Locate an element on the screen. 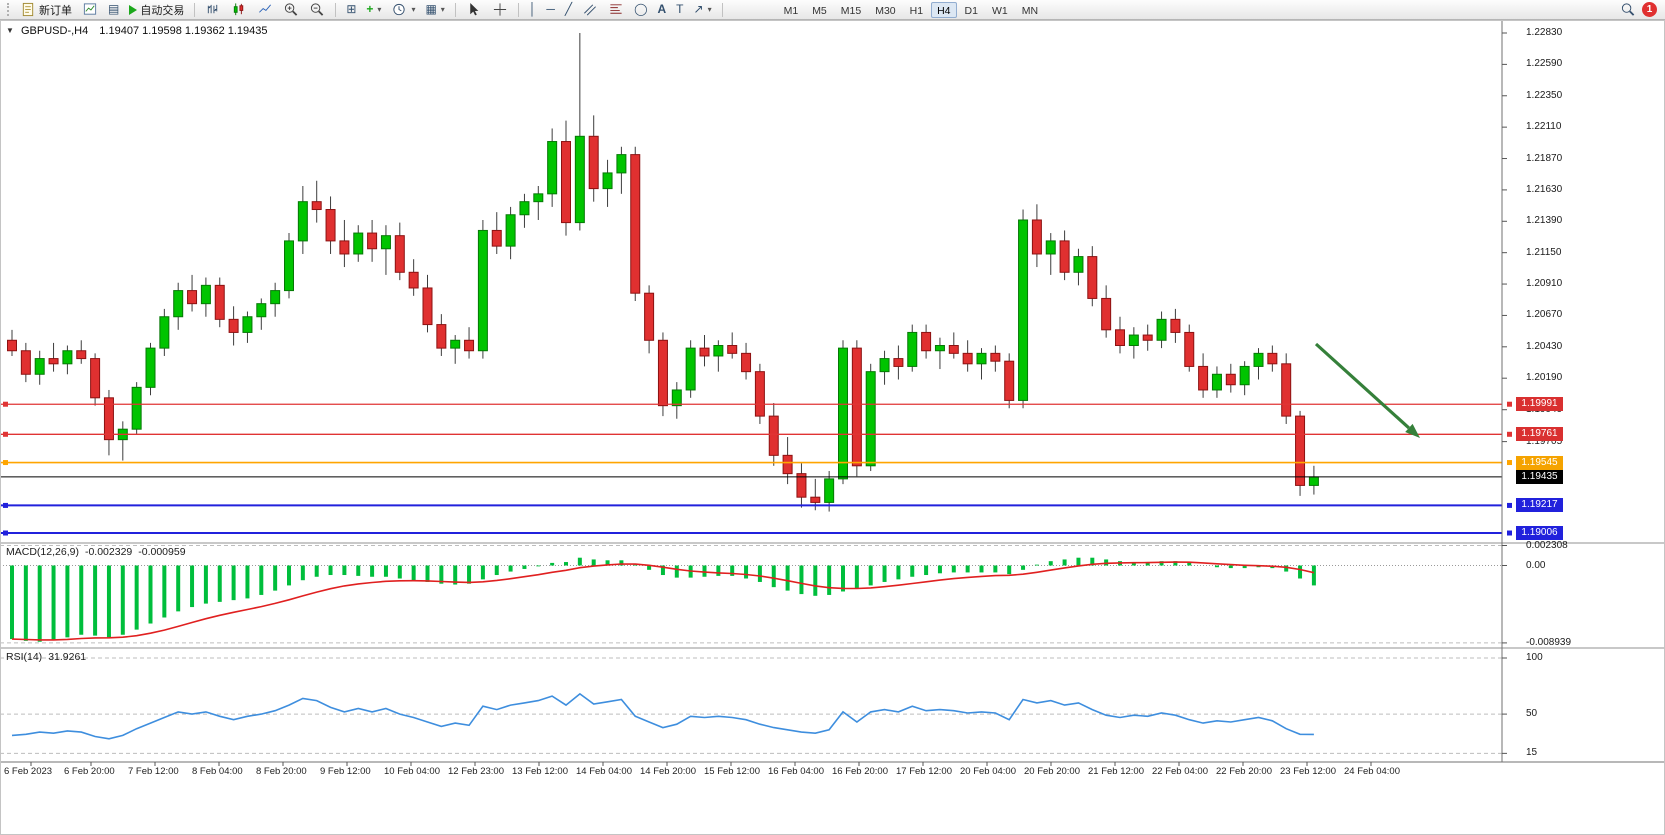 The image size is (1665, 835). arrow-icon: ↗ is located at coordinates (698, 9).